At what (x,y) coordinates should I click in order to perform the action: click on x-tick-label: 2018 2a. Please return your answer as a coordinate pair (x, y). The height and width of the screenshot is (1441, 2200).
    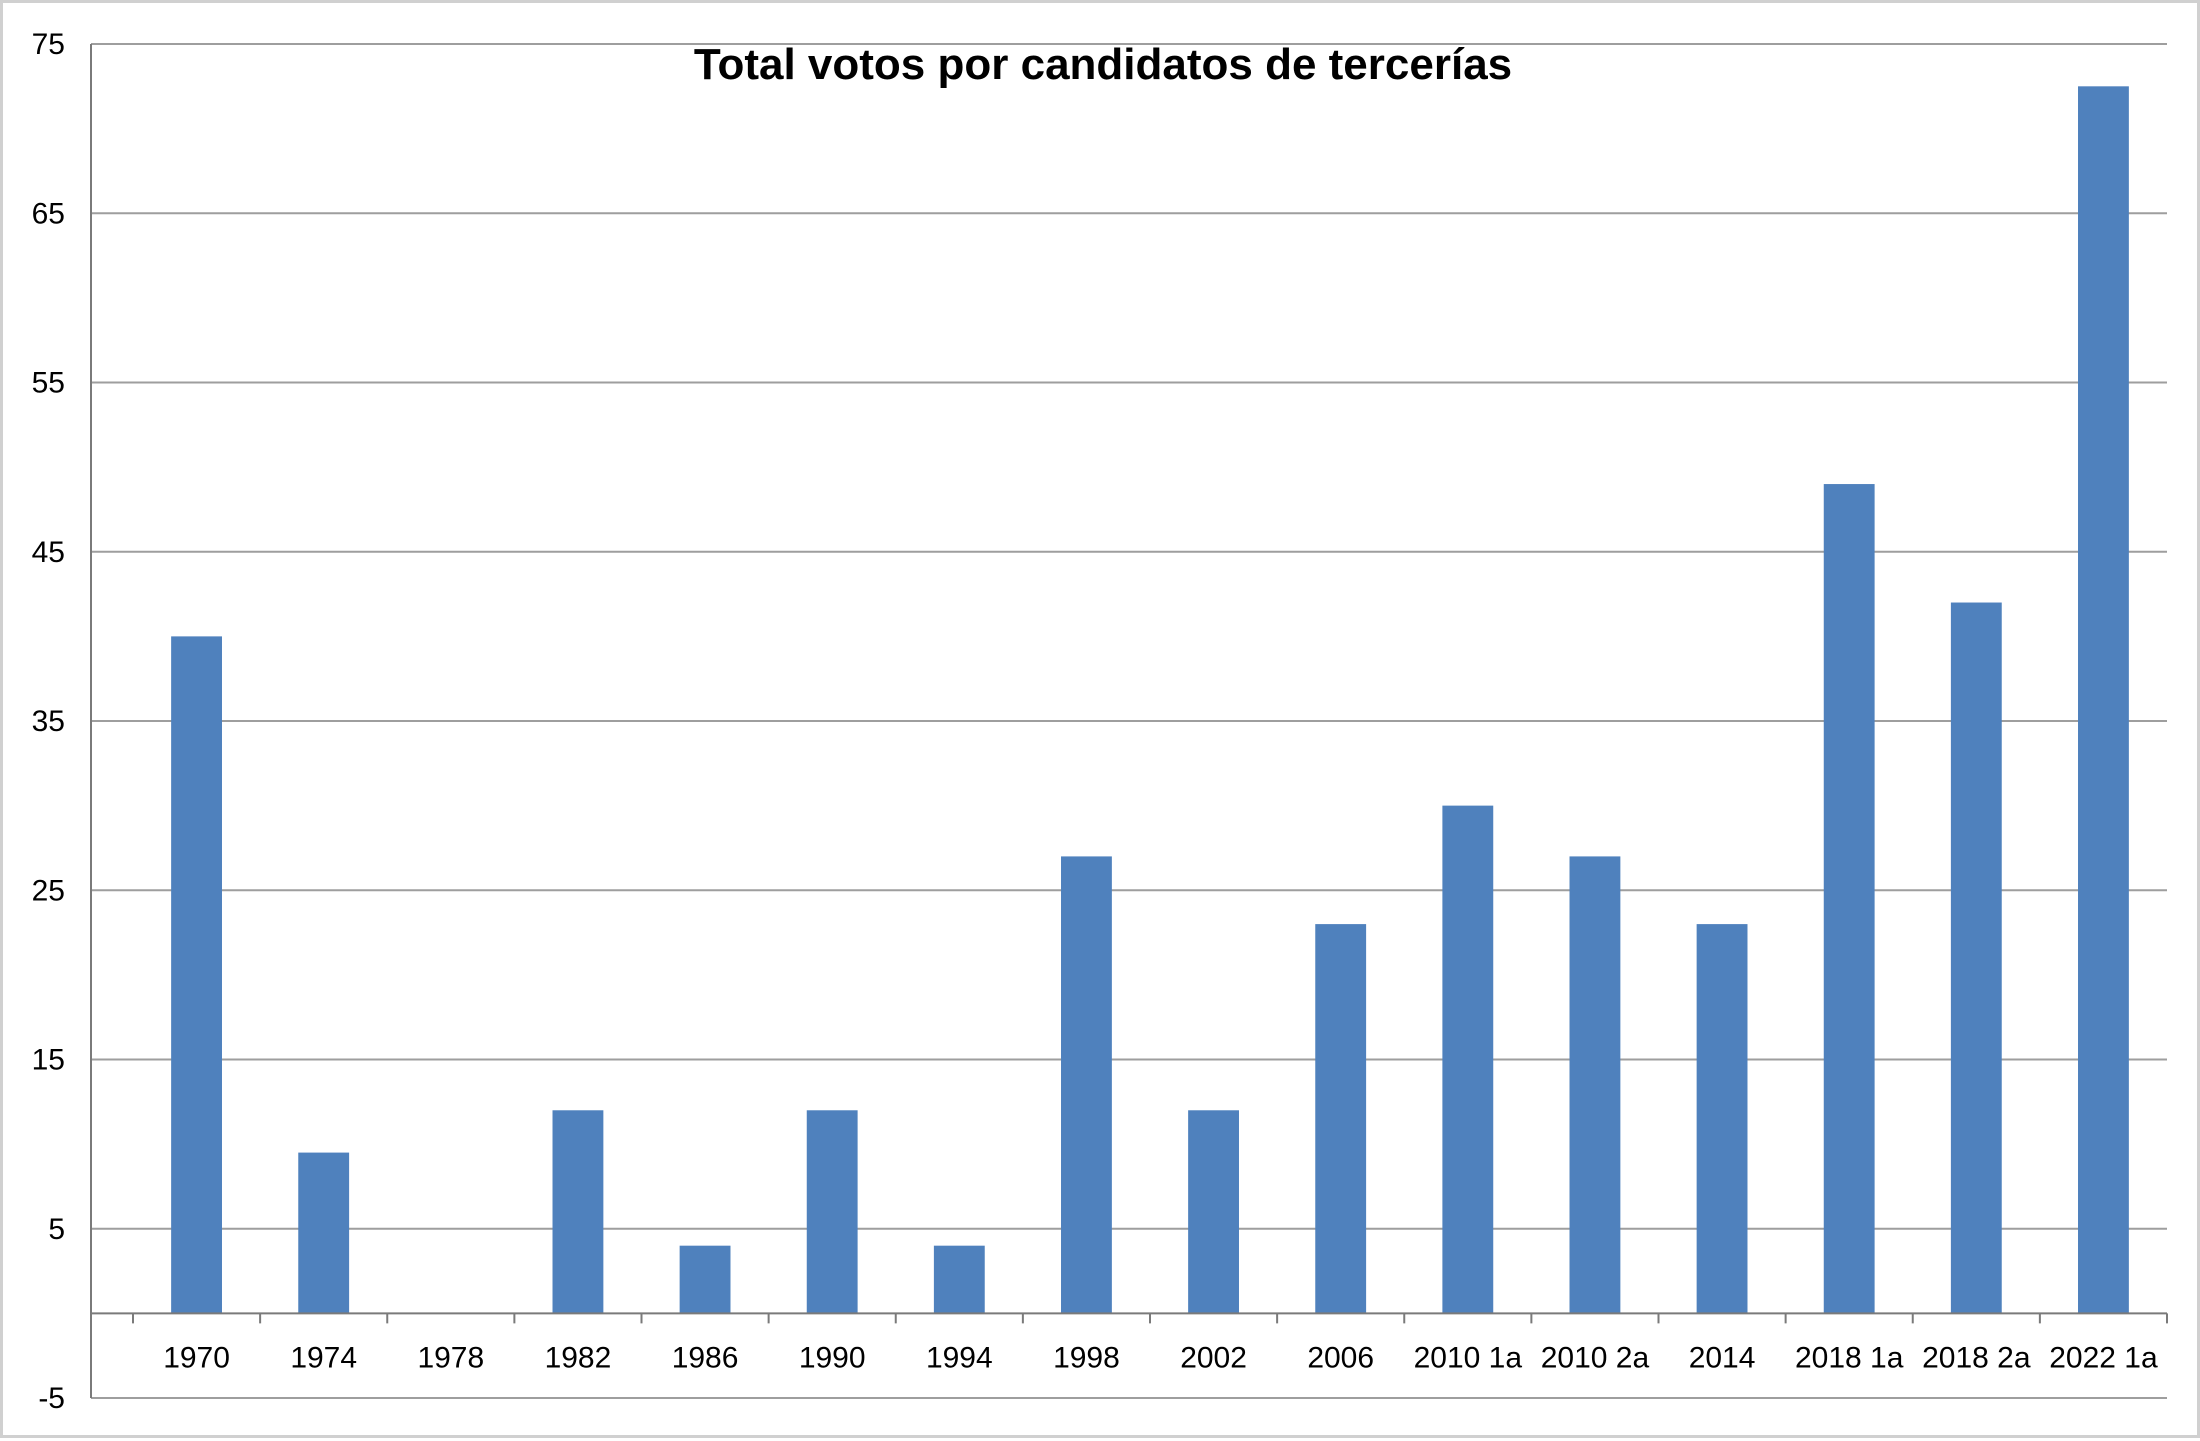
    Looking at the image, I should click on (1976, 1357).